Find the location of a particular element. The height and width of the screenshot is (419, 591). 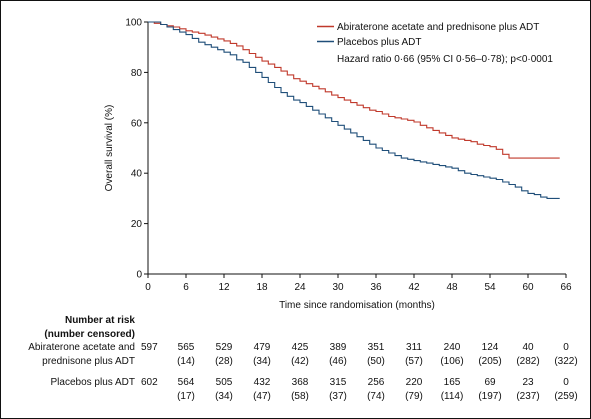

x-tick-label: 60 is located at coordinates (528, 287).